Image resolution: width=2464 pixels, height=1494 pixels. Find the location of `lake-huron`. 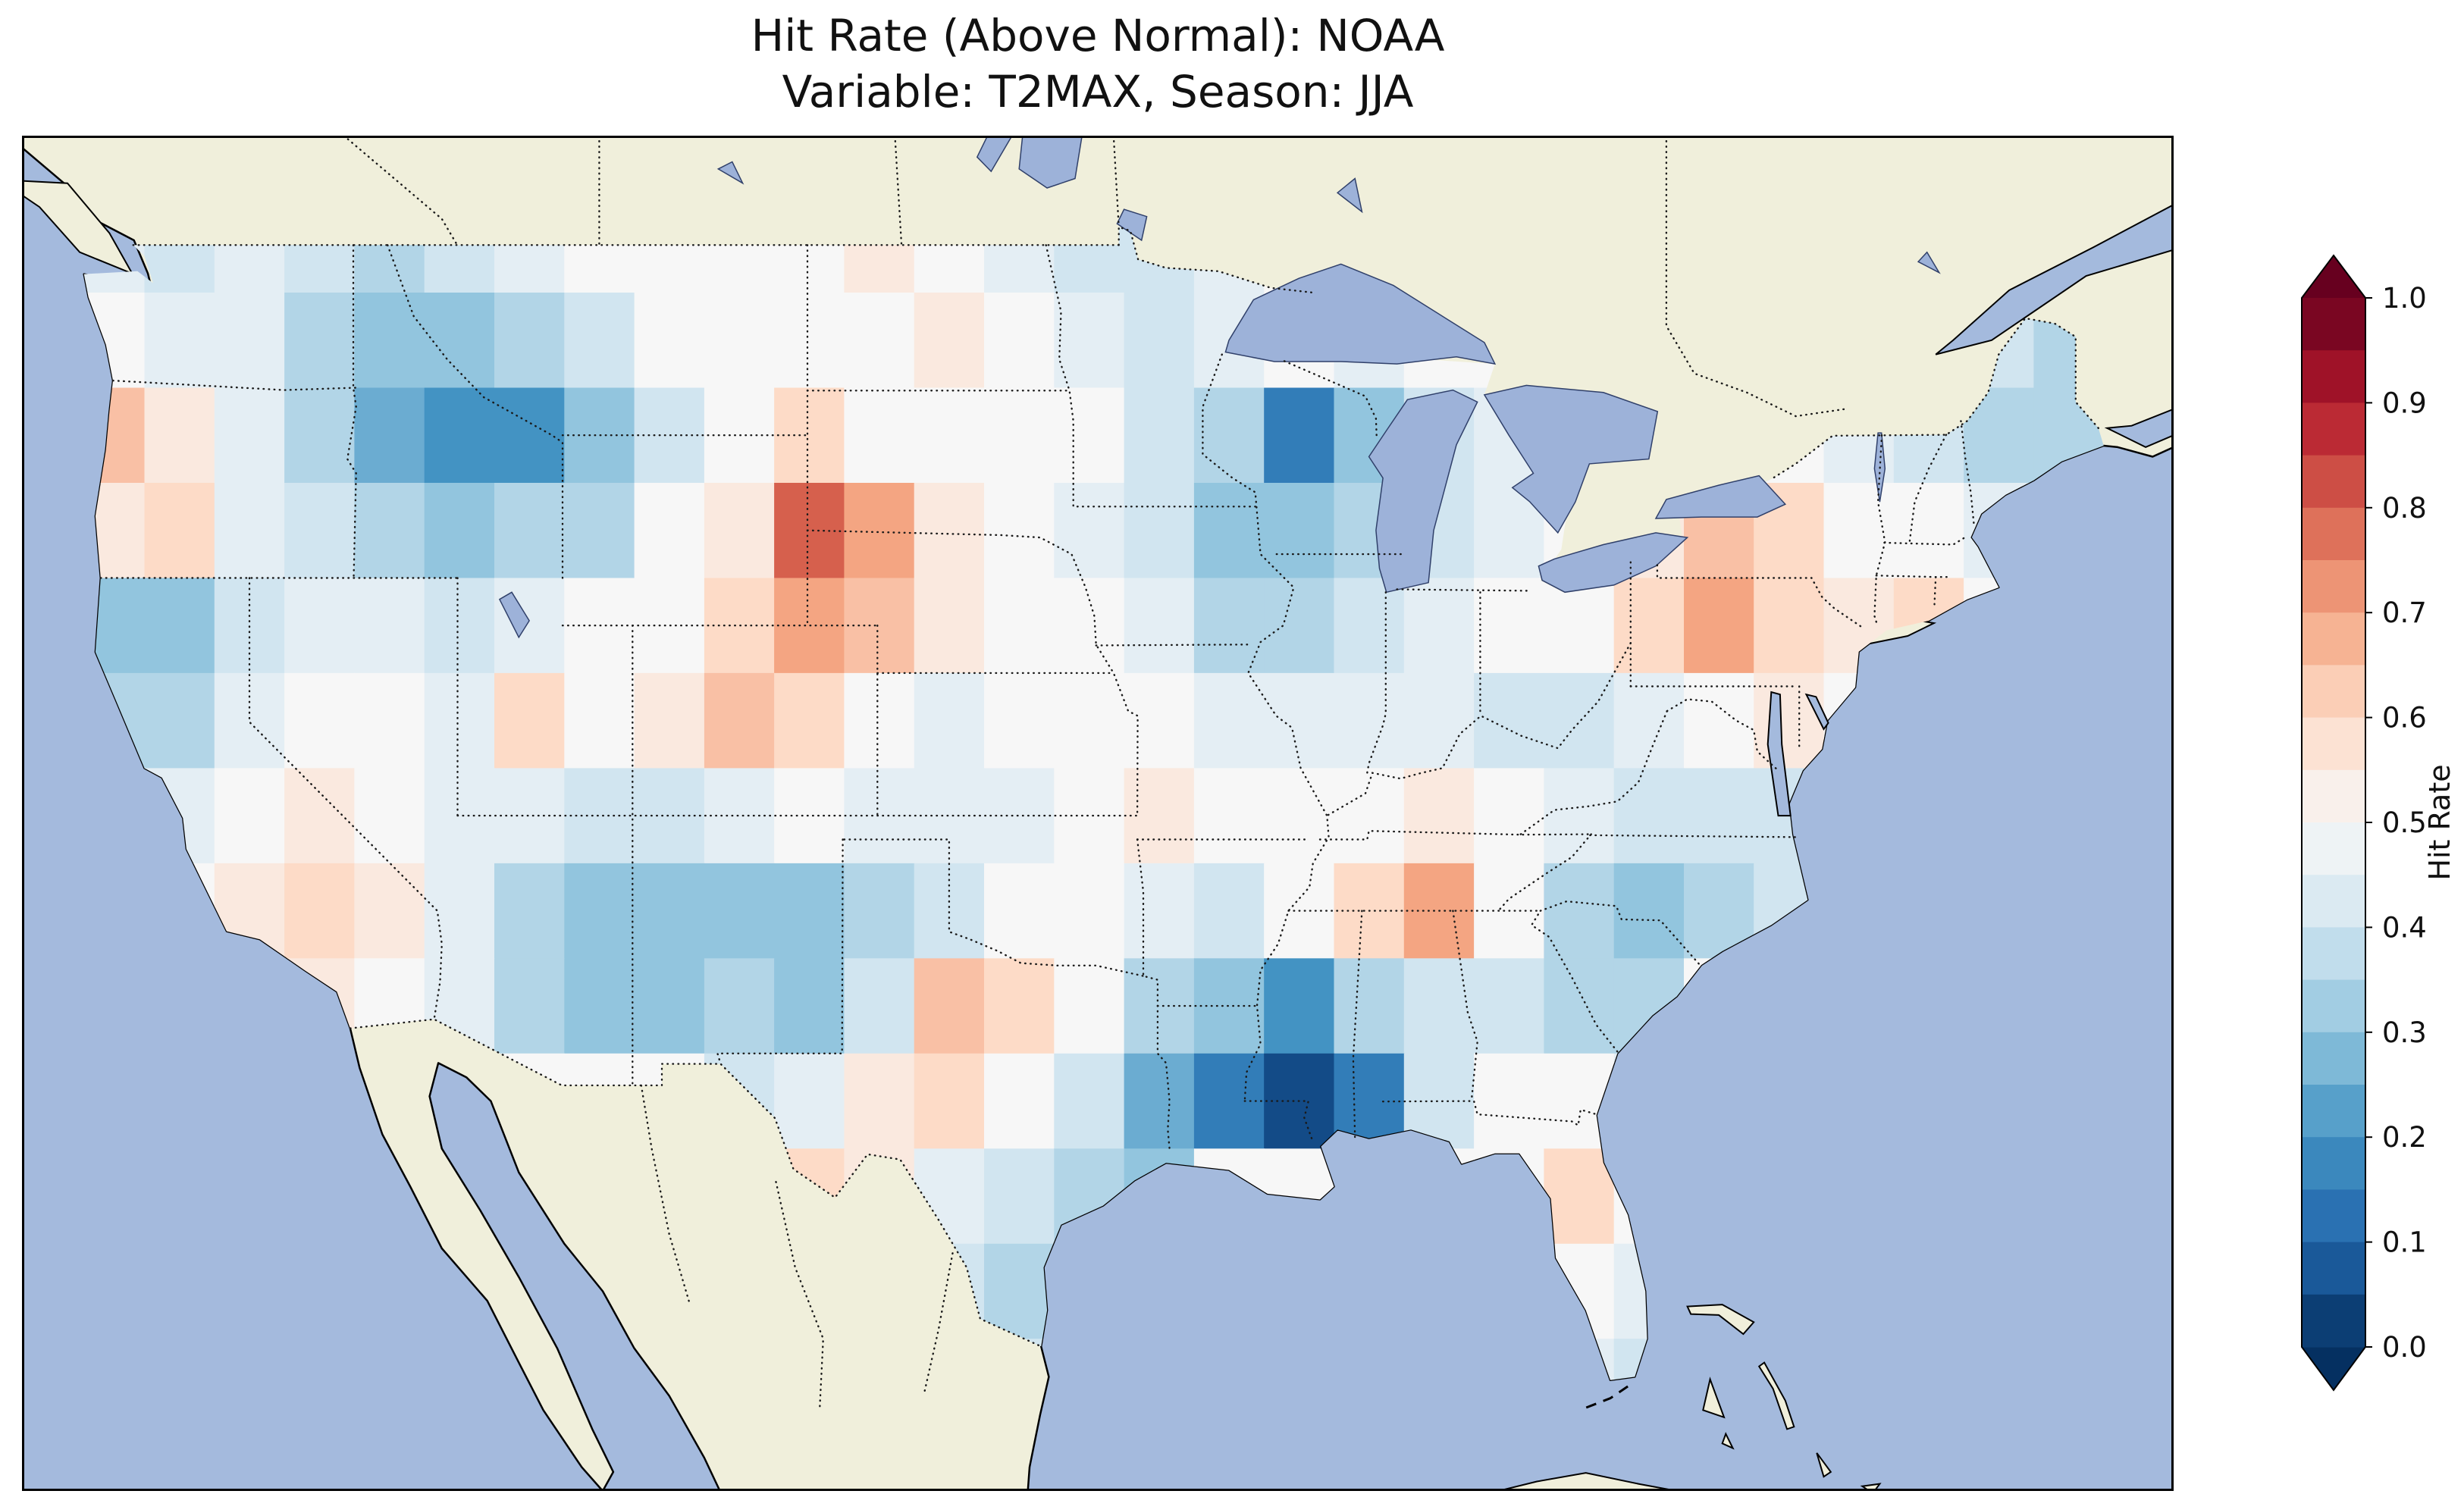

lake-huron is located at coordinates (1571, 459).